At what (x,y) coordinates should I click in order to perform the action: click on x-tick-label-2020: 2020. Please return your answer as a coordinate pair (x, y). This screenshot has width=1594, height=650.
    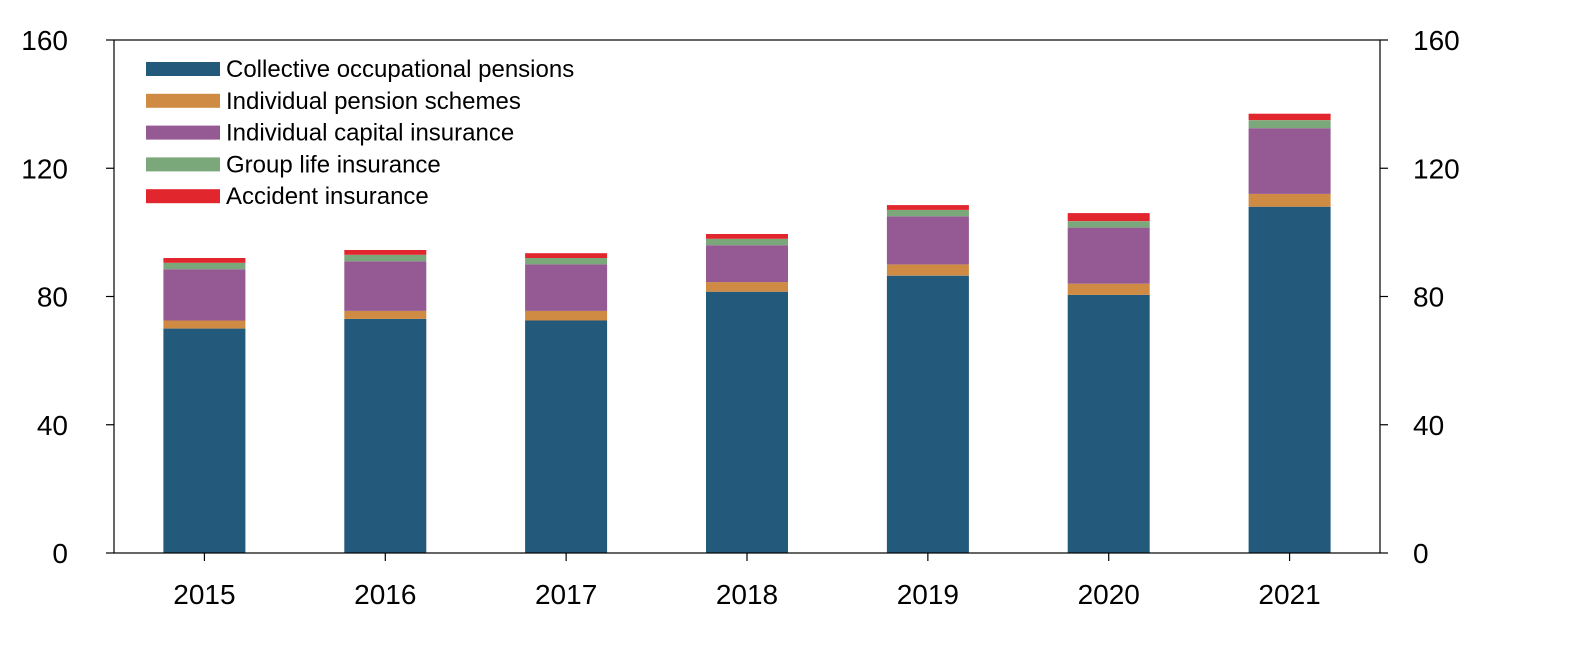
    Looking at the image, I should click on (1109, 594).